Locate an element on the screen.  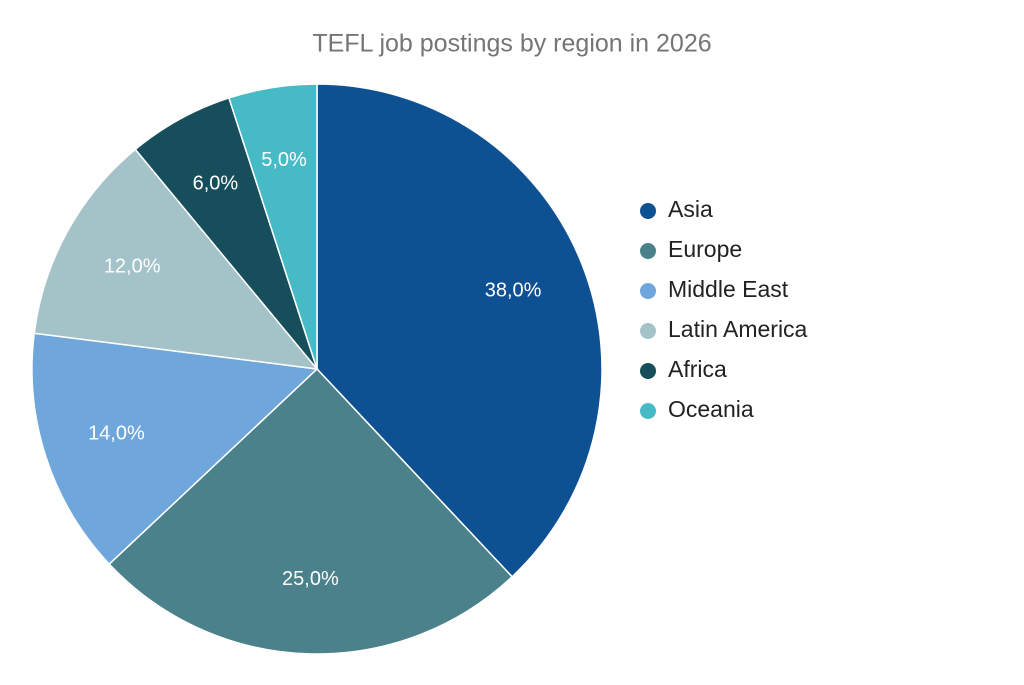
data-label: 14,0% is located at coordinates (116, 433).